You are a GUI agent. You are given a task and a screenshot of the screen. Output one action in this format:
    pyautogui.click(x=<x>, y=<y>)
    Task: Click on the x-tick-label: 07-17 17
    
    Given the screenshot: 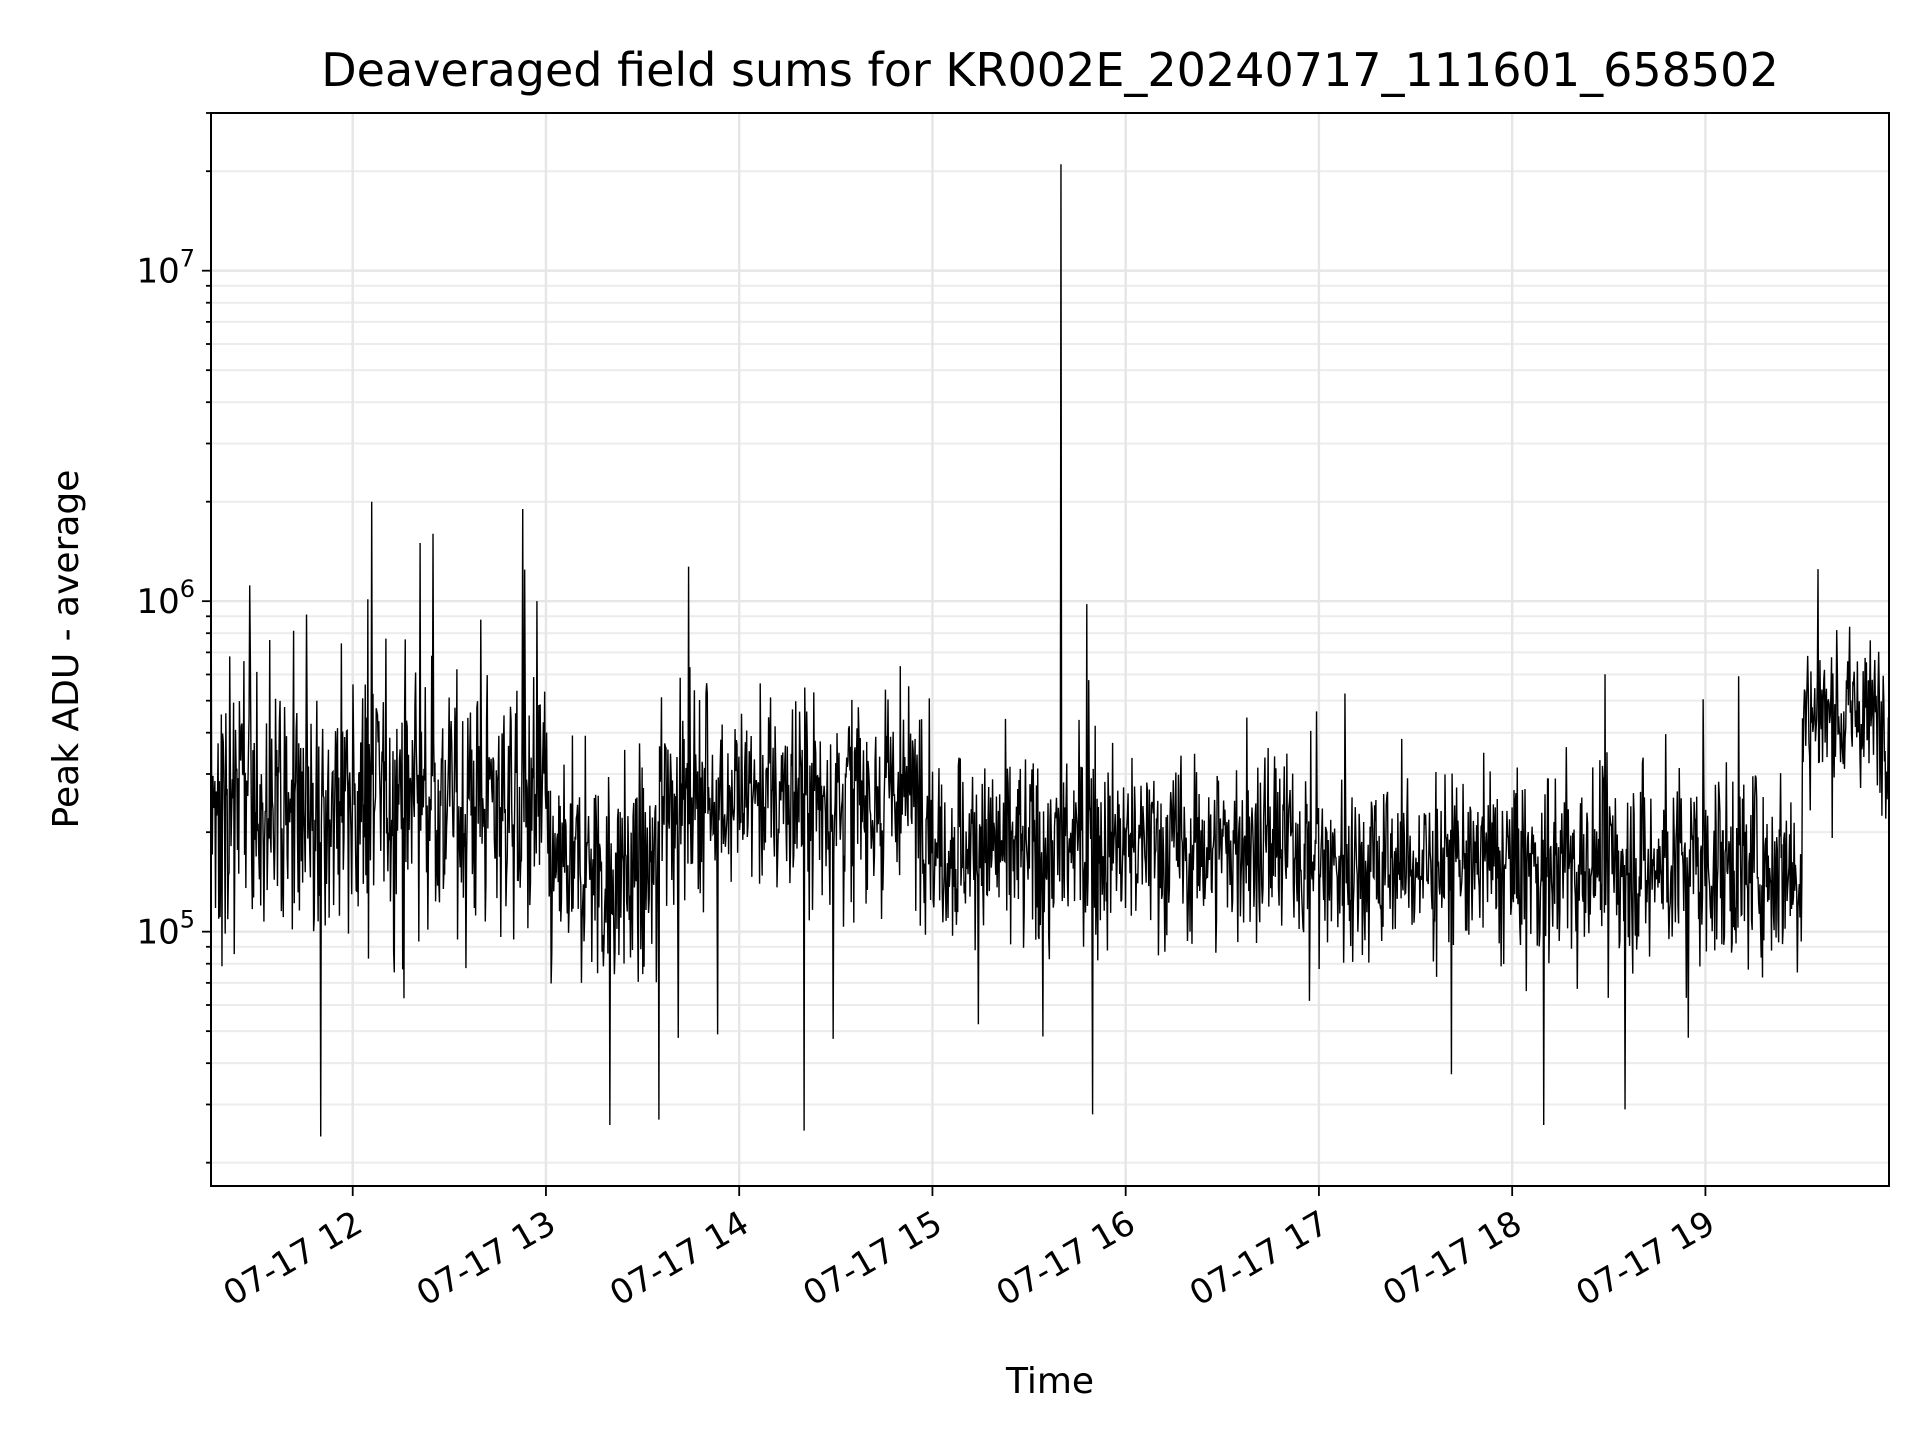 What is the action you would take?
    pyautogui.click(x=1259, y=1258)
    